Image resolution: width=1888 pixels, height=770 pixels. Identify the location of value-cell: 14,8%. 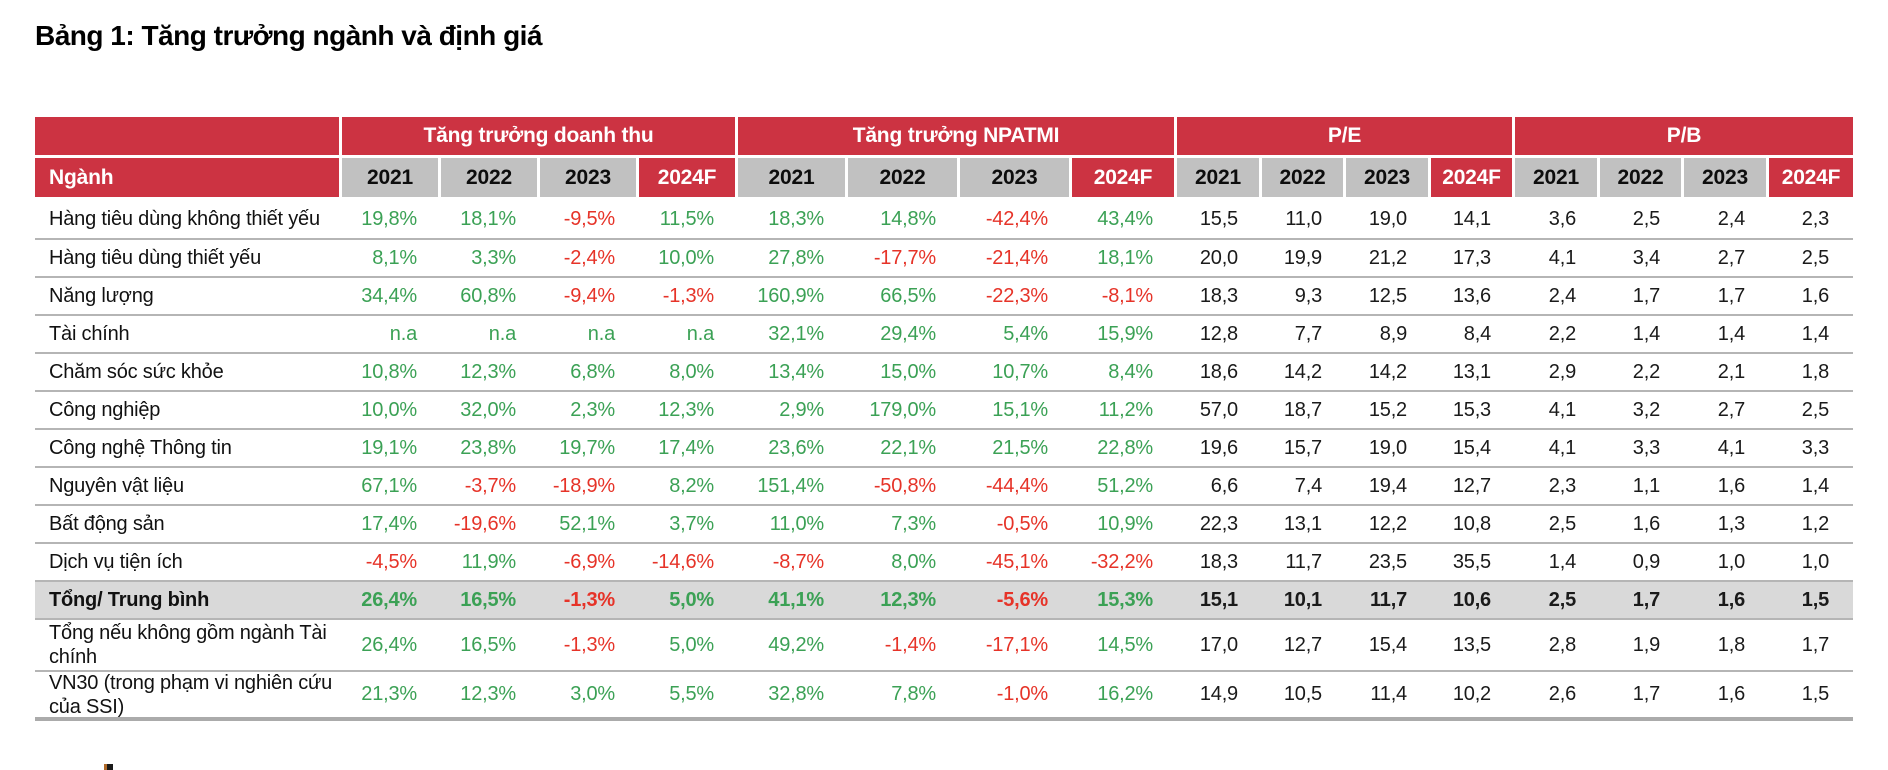
(908, 218).